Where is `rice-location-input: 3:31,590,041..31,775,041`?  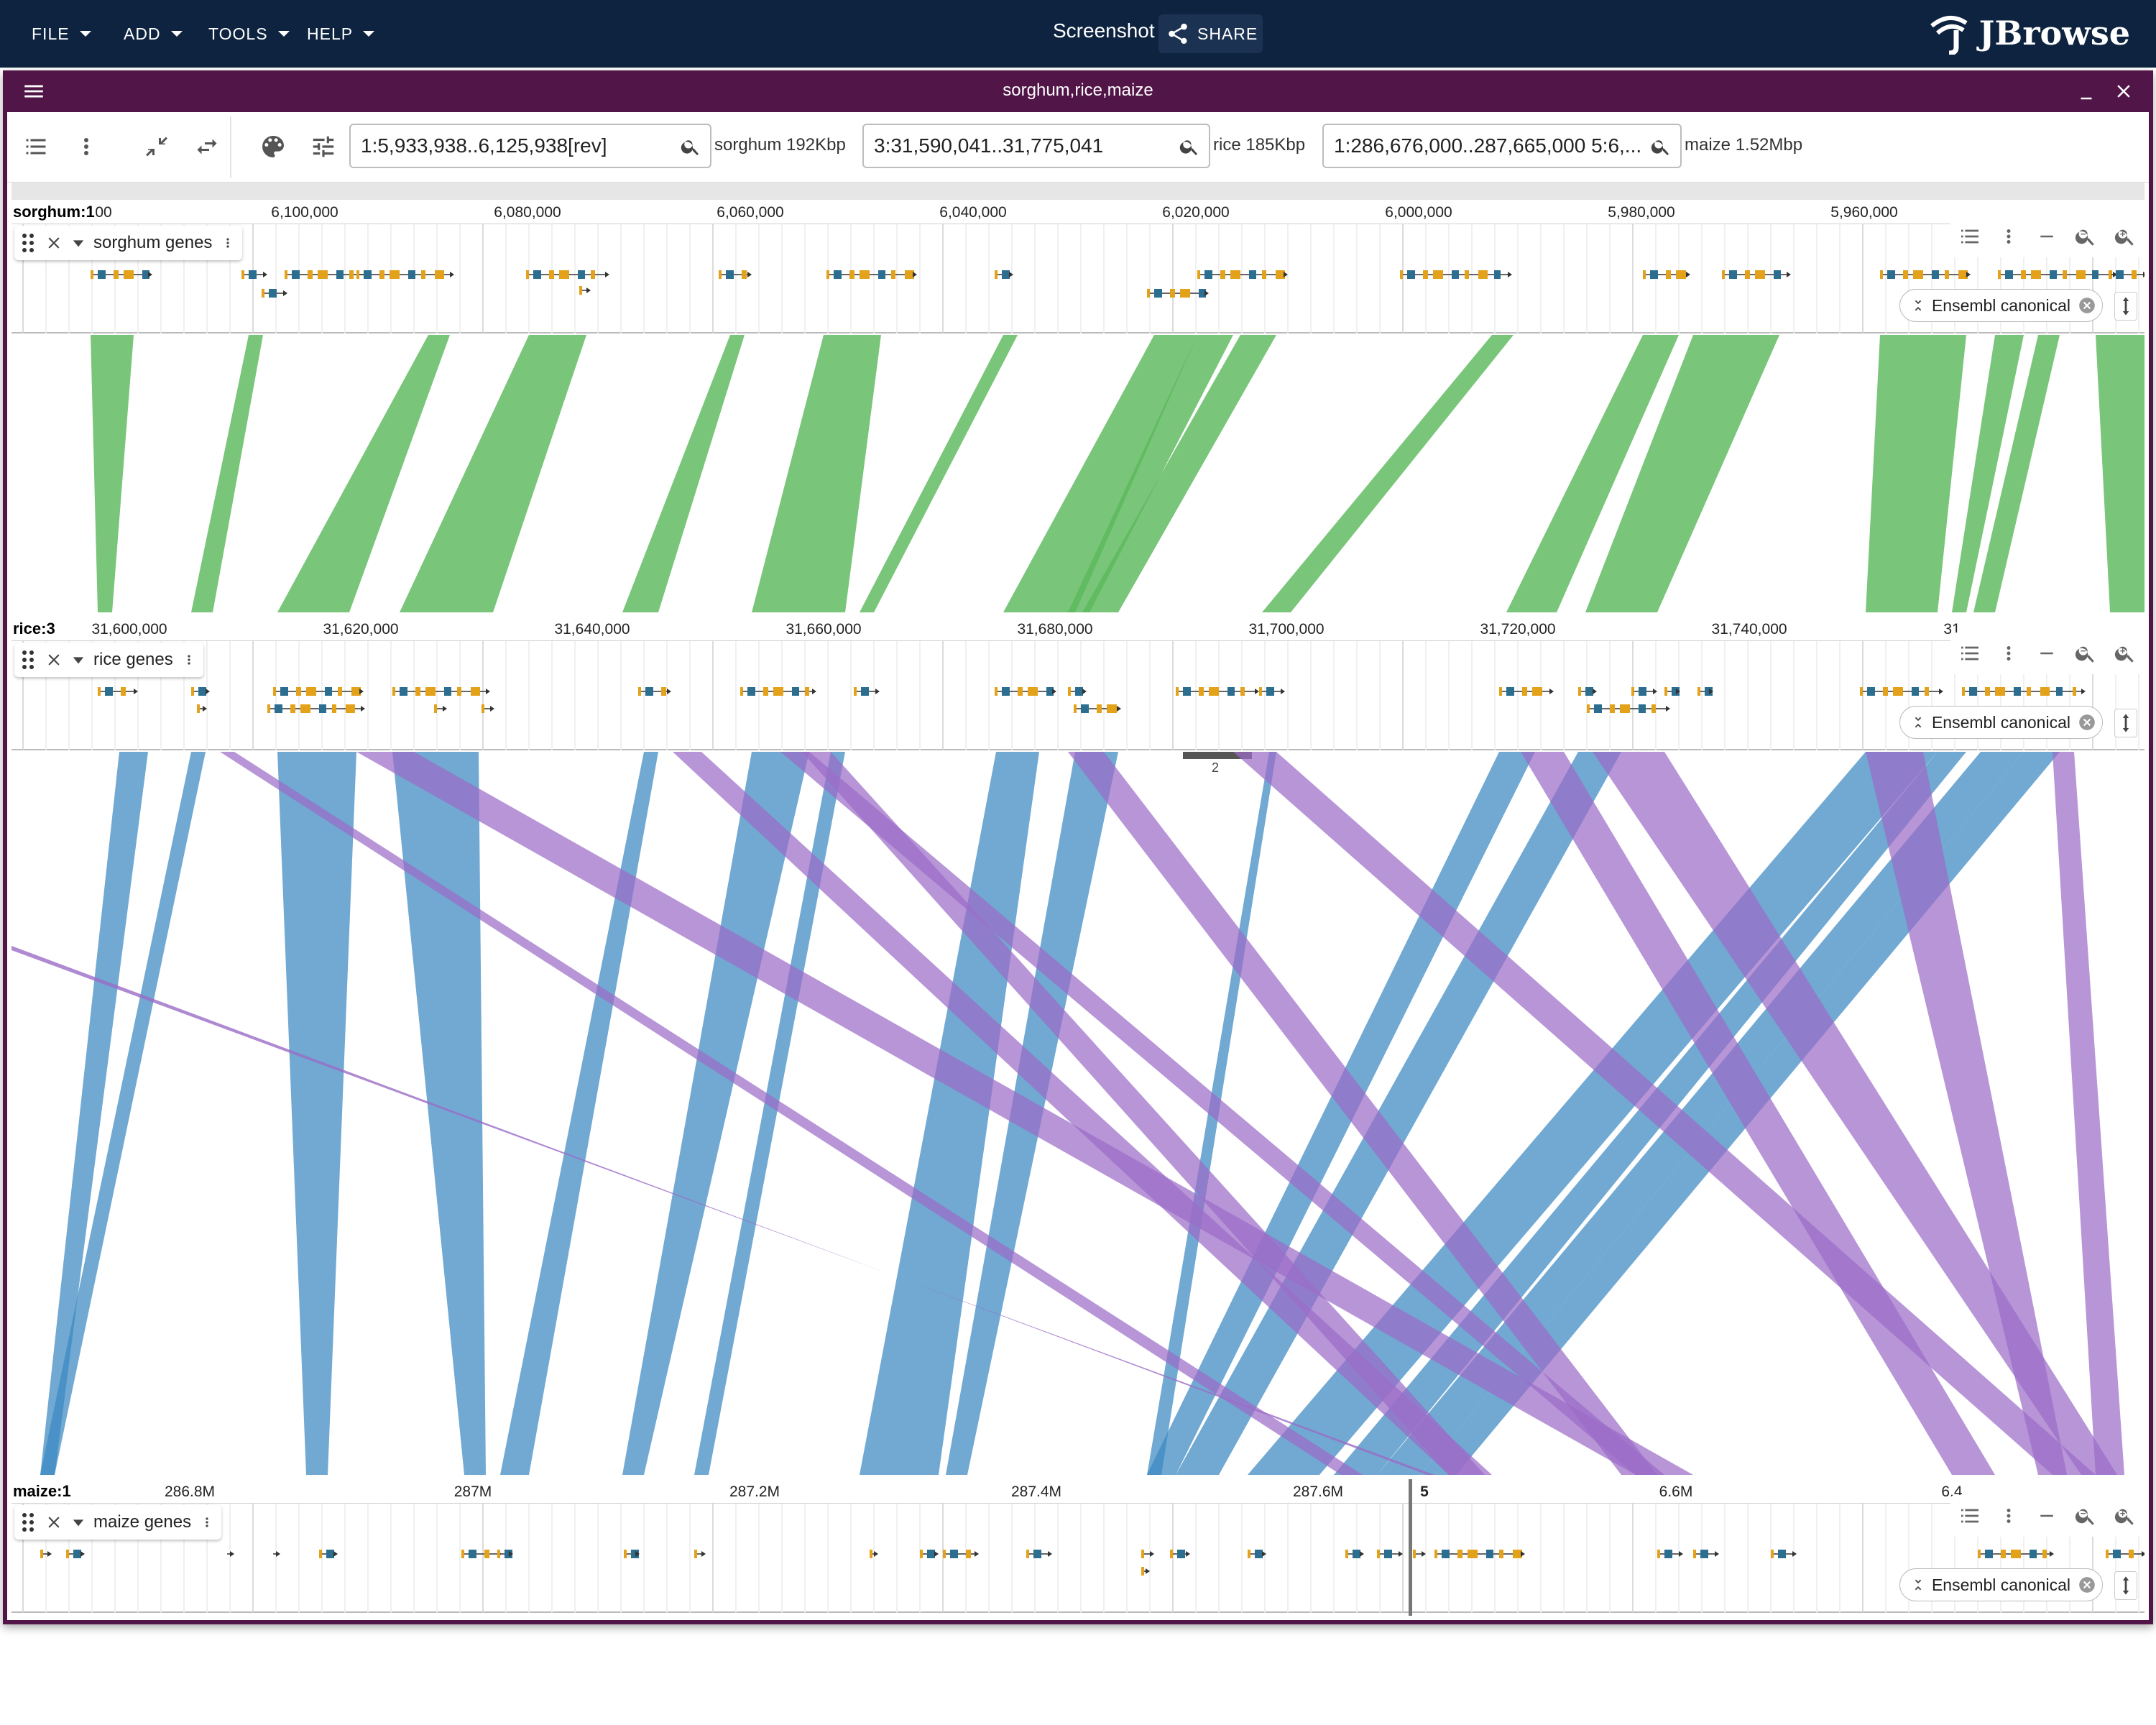 rice-location-input: 3:31,590,041..31,775,041 is located at coordinates (1036, 146).